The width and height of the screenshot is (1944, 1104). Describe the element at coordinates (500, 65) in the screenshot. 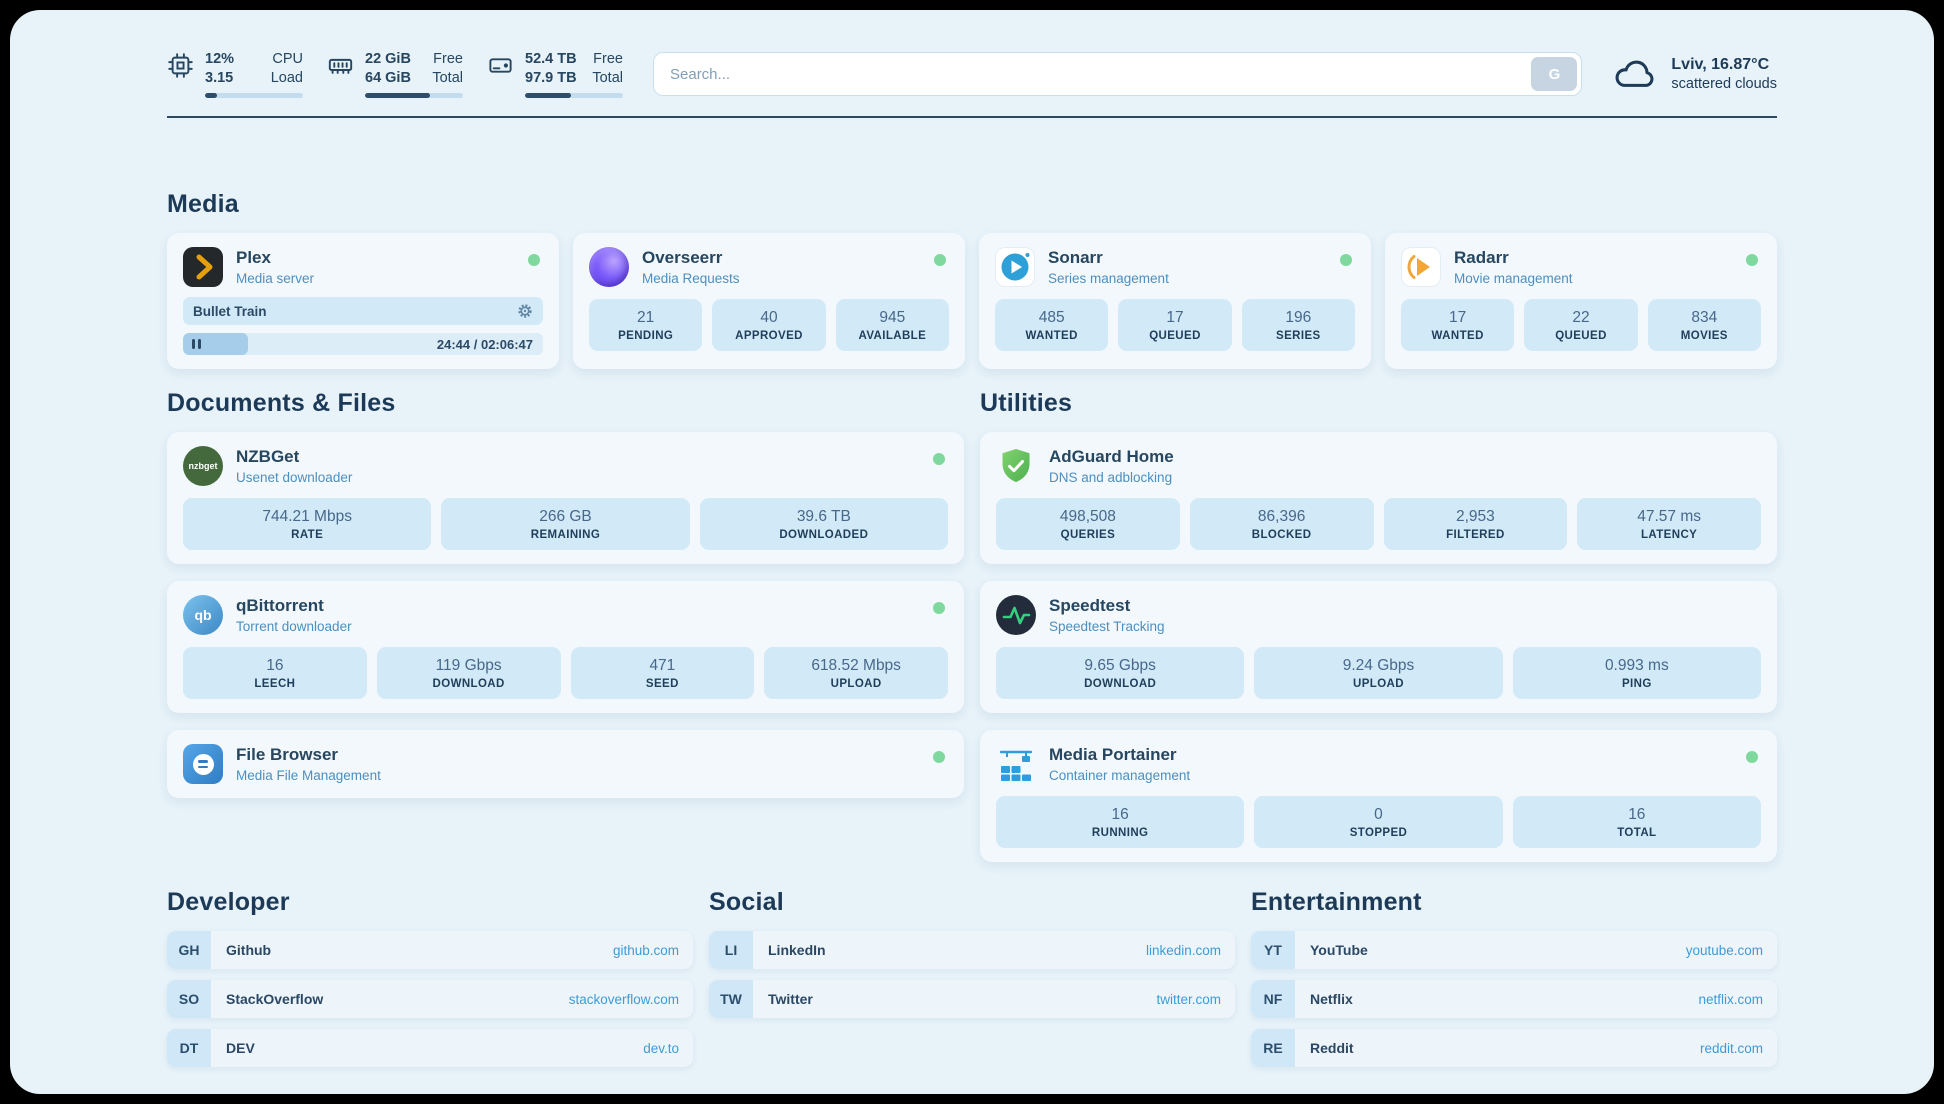

I see `disk-icon` at that location.